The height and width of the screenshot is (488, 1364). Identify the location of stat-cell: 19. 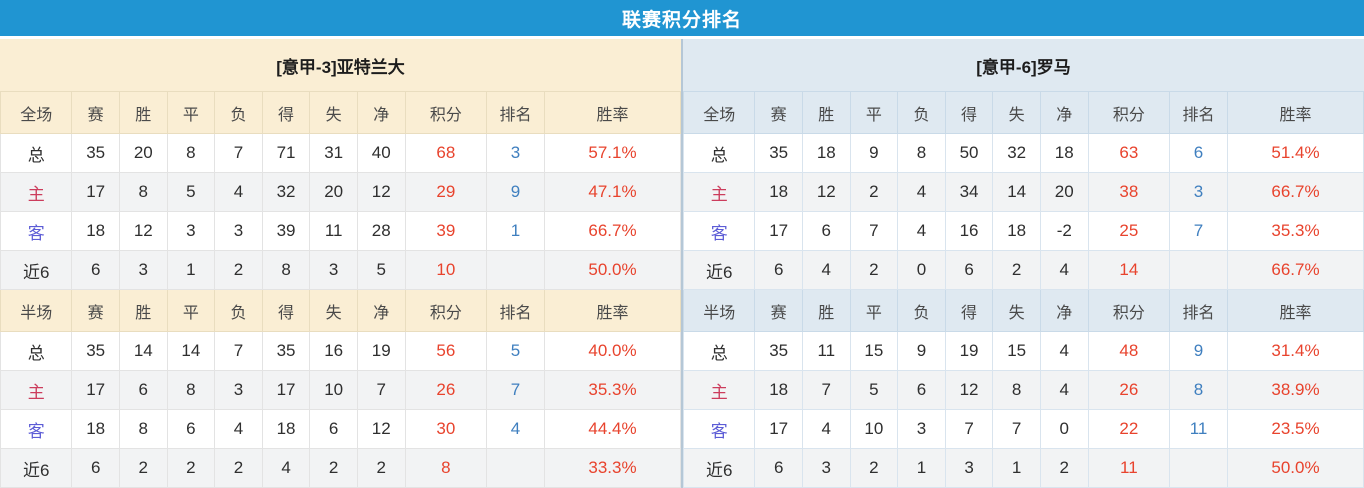
(381, 351).